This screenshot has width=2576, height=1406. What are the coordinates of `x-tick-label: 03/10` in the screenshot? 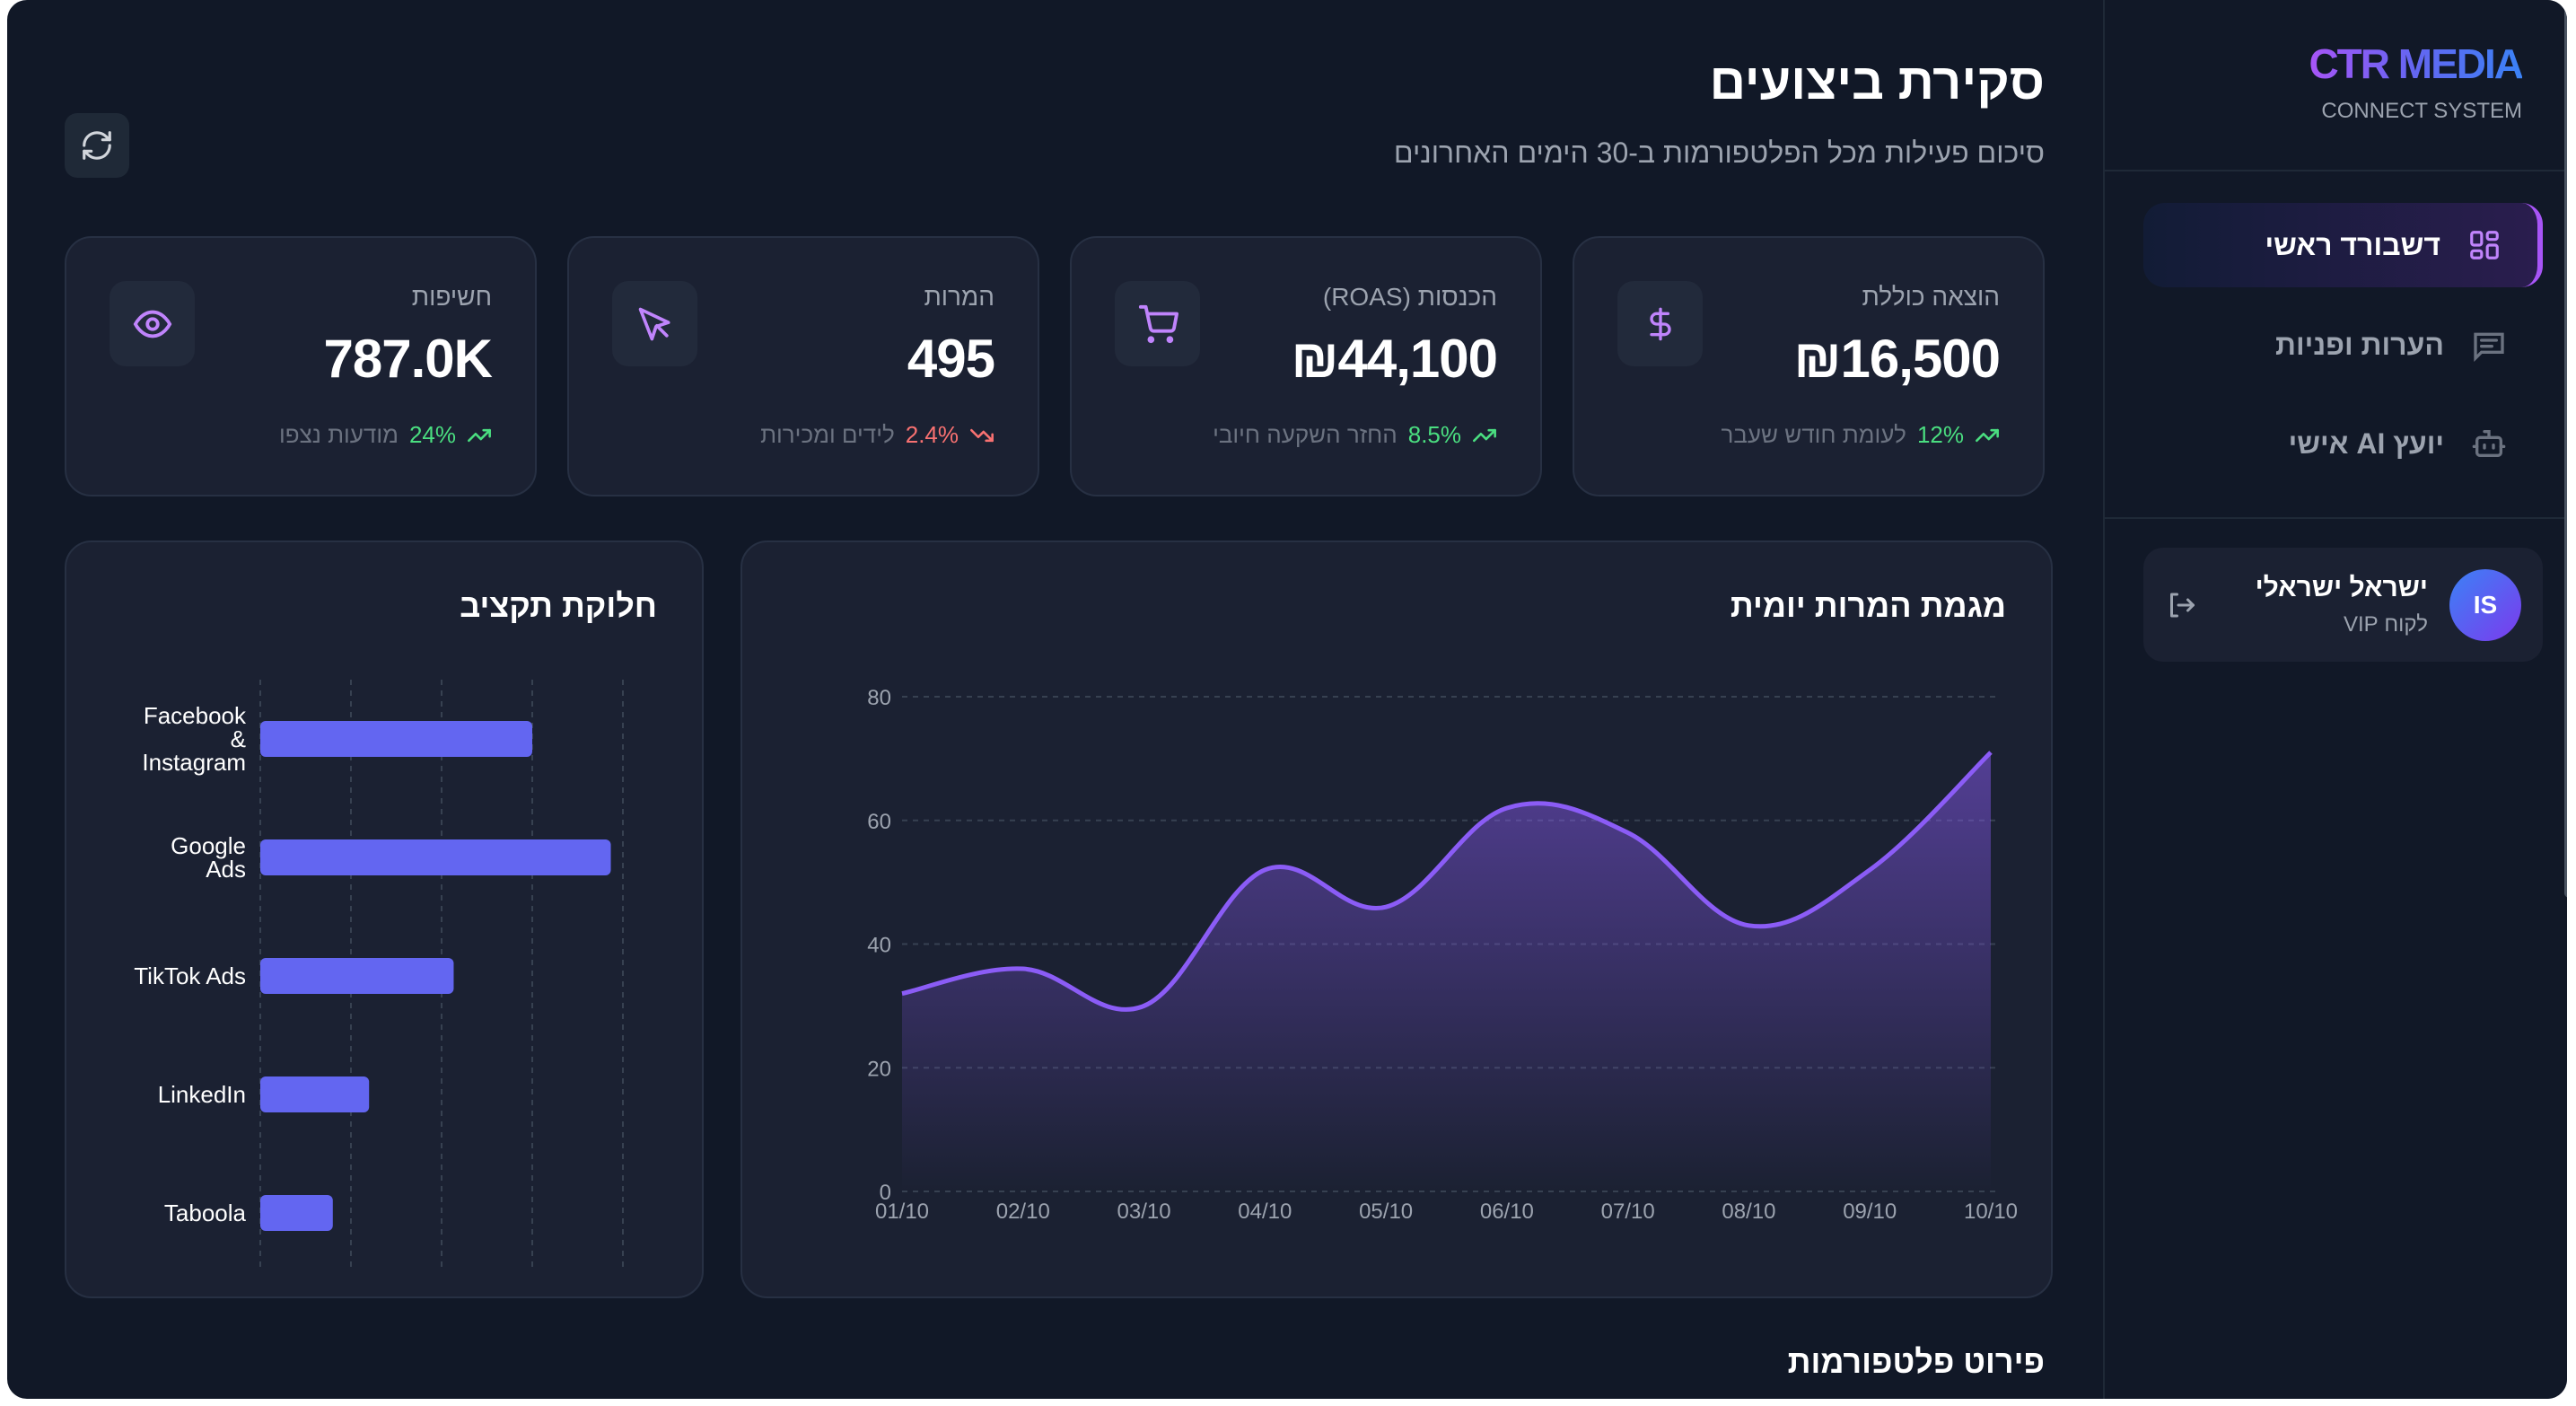 It's located at (1144, 1211).